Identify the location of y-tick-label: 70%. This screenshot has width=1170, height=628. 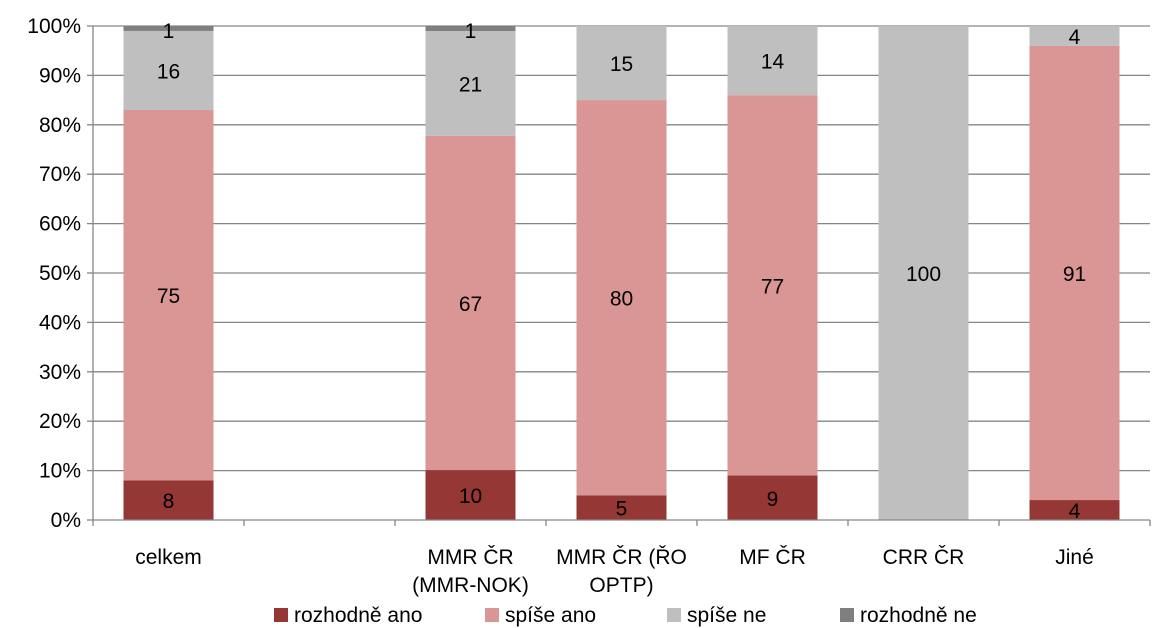
(60, 174).